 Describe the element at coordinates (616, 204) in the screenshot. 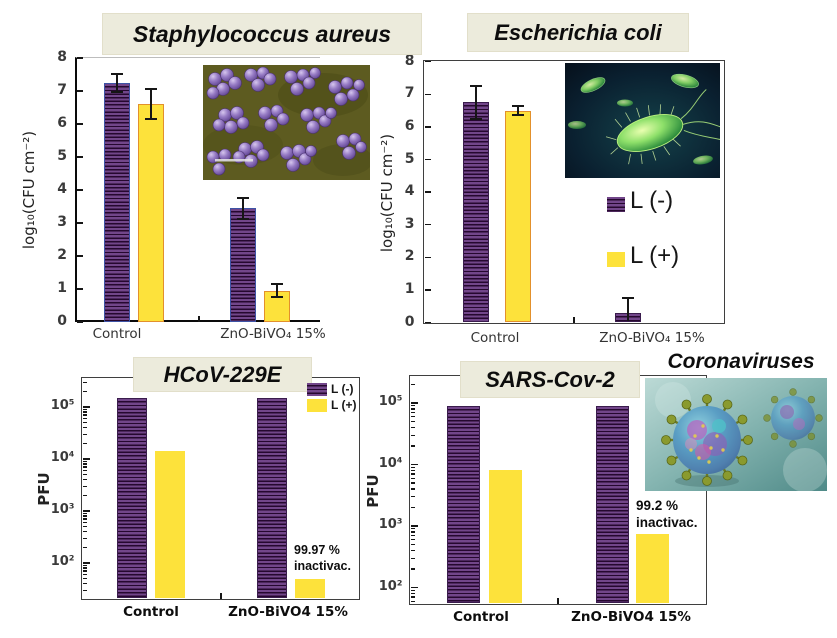

I see `legend-l-minus-swatch` at that location.